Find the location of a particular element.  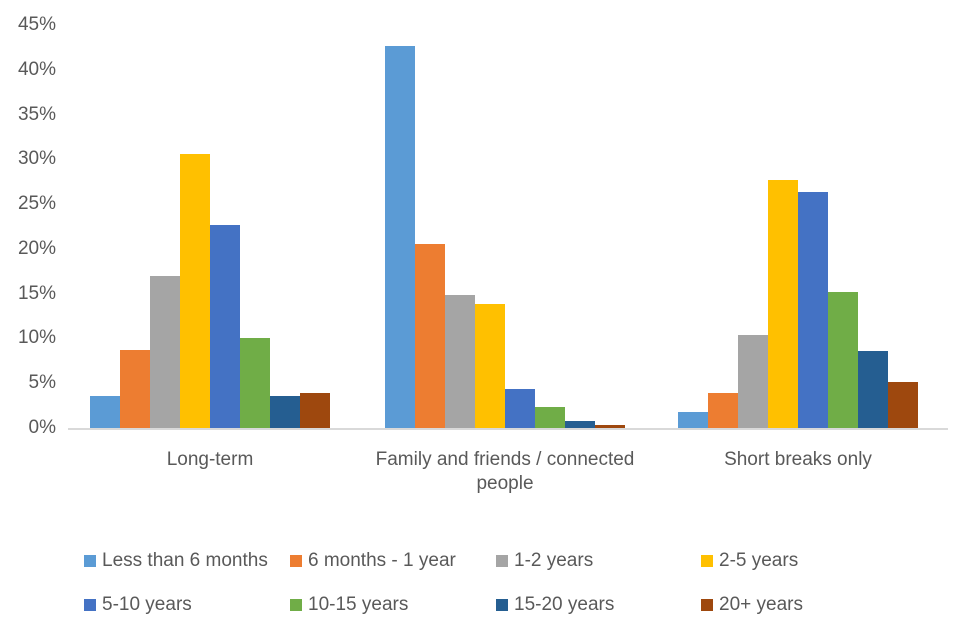

legend-item: 2-5 years is located at coordinates (752, 561).